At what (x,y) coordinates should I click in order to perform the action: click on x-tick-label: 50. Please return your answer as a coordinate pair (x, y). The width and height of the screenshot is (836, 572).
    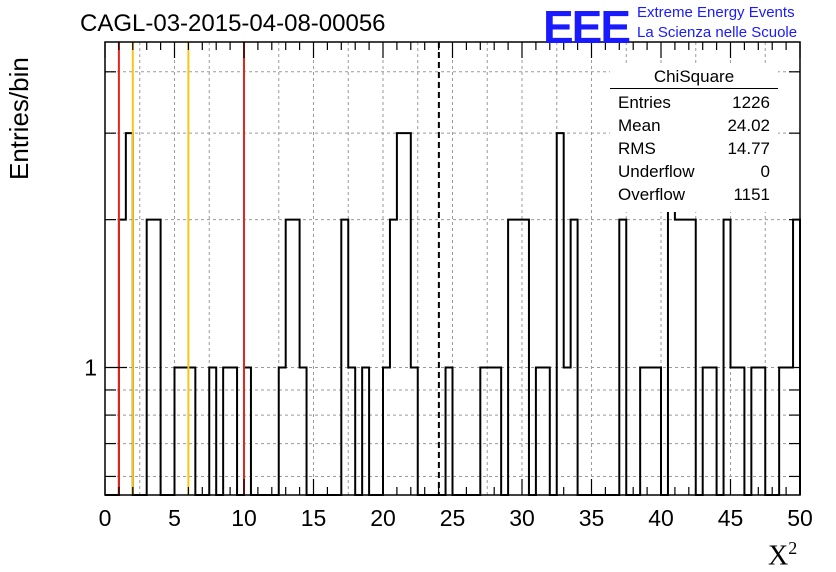
    Looking at the image, I should click on (800, 518).